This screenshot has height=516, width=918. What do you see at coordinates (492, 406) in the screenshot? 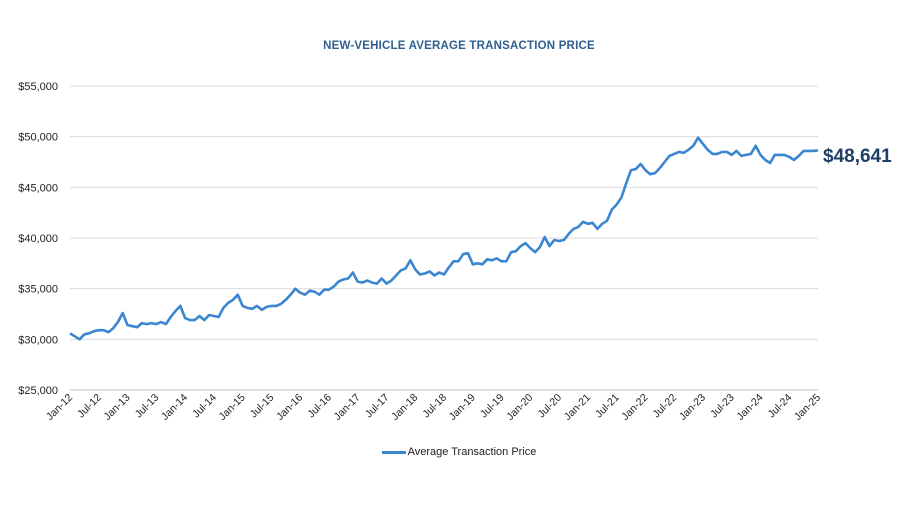
I see `x-tick-label: Jul-19` at bounding box center [492, 406].